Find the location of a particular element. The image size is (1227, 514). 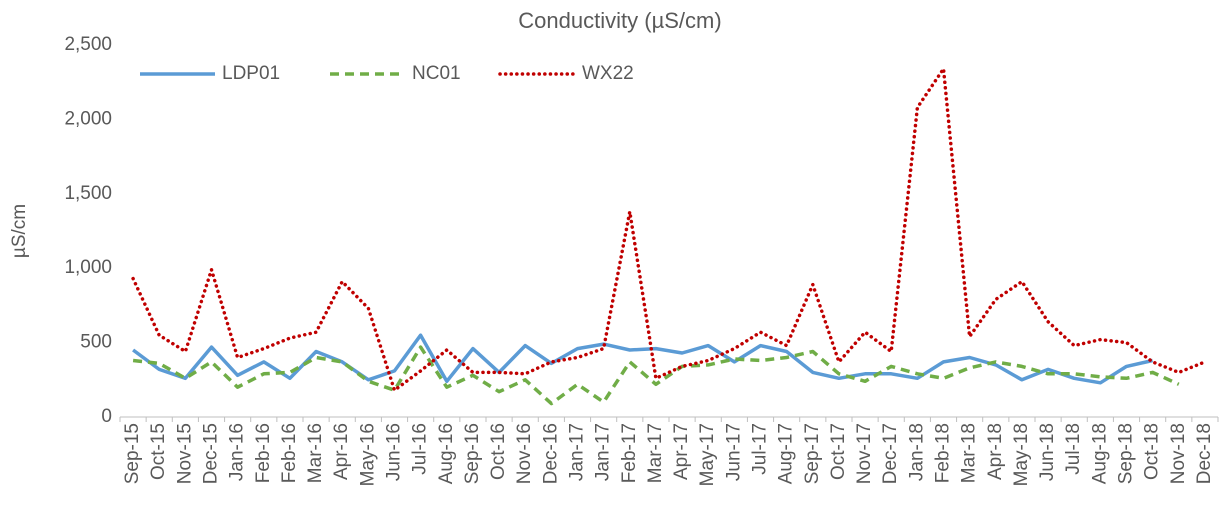

x-tick-label: Jan-16 is located at coordinates (237, 452).